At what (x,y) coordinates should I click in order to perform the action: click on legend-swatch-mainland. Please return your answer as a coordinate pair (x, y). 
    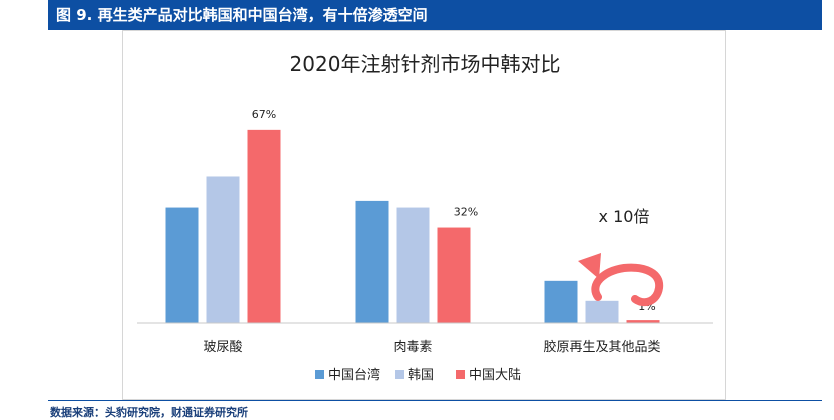
    Looking at the image, I should click on (460, 374).